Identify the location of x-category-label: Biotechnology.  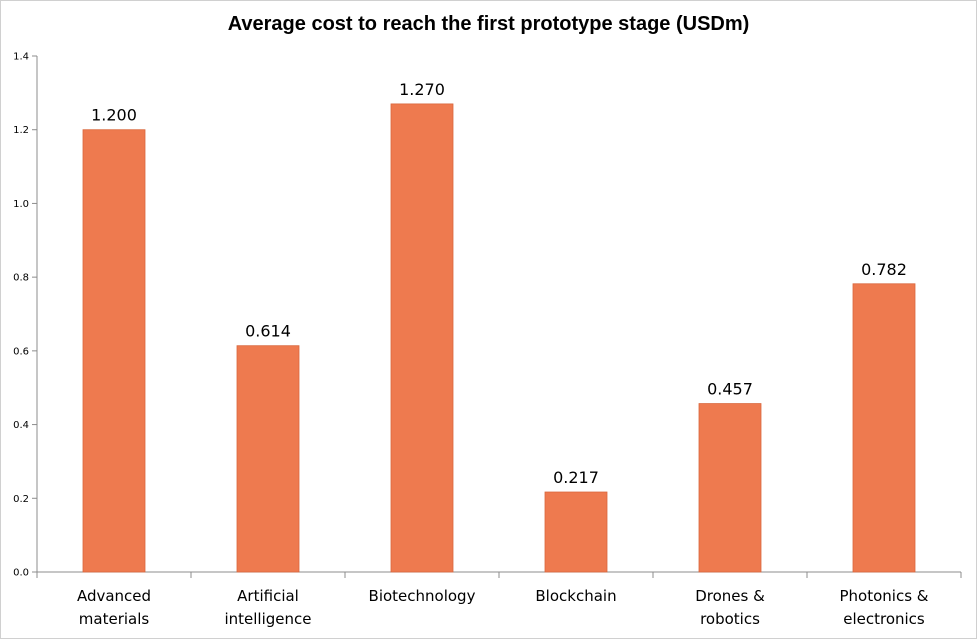
(422, 596).